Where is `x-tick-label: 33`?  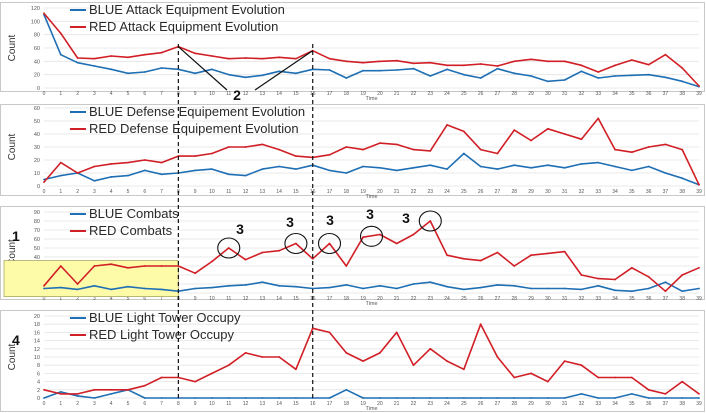
x-tick-label: 33 is located at coordinates (598, 299).